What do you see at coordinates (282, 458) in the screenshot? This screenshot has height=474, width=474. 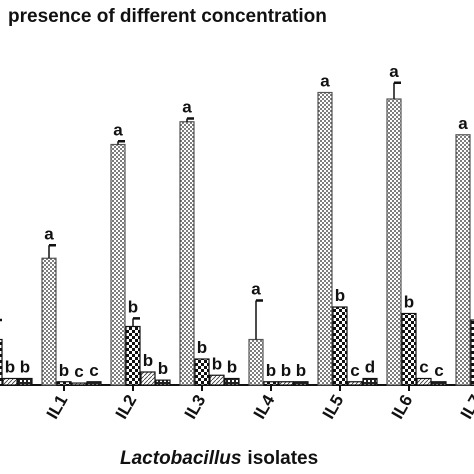 I see `x-axis-label-rest: isolates` at bounding box center [282, 458].